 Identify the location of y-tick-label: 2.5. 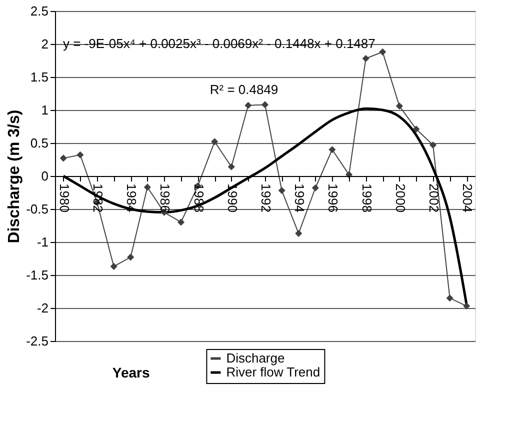
(39, 11).